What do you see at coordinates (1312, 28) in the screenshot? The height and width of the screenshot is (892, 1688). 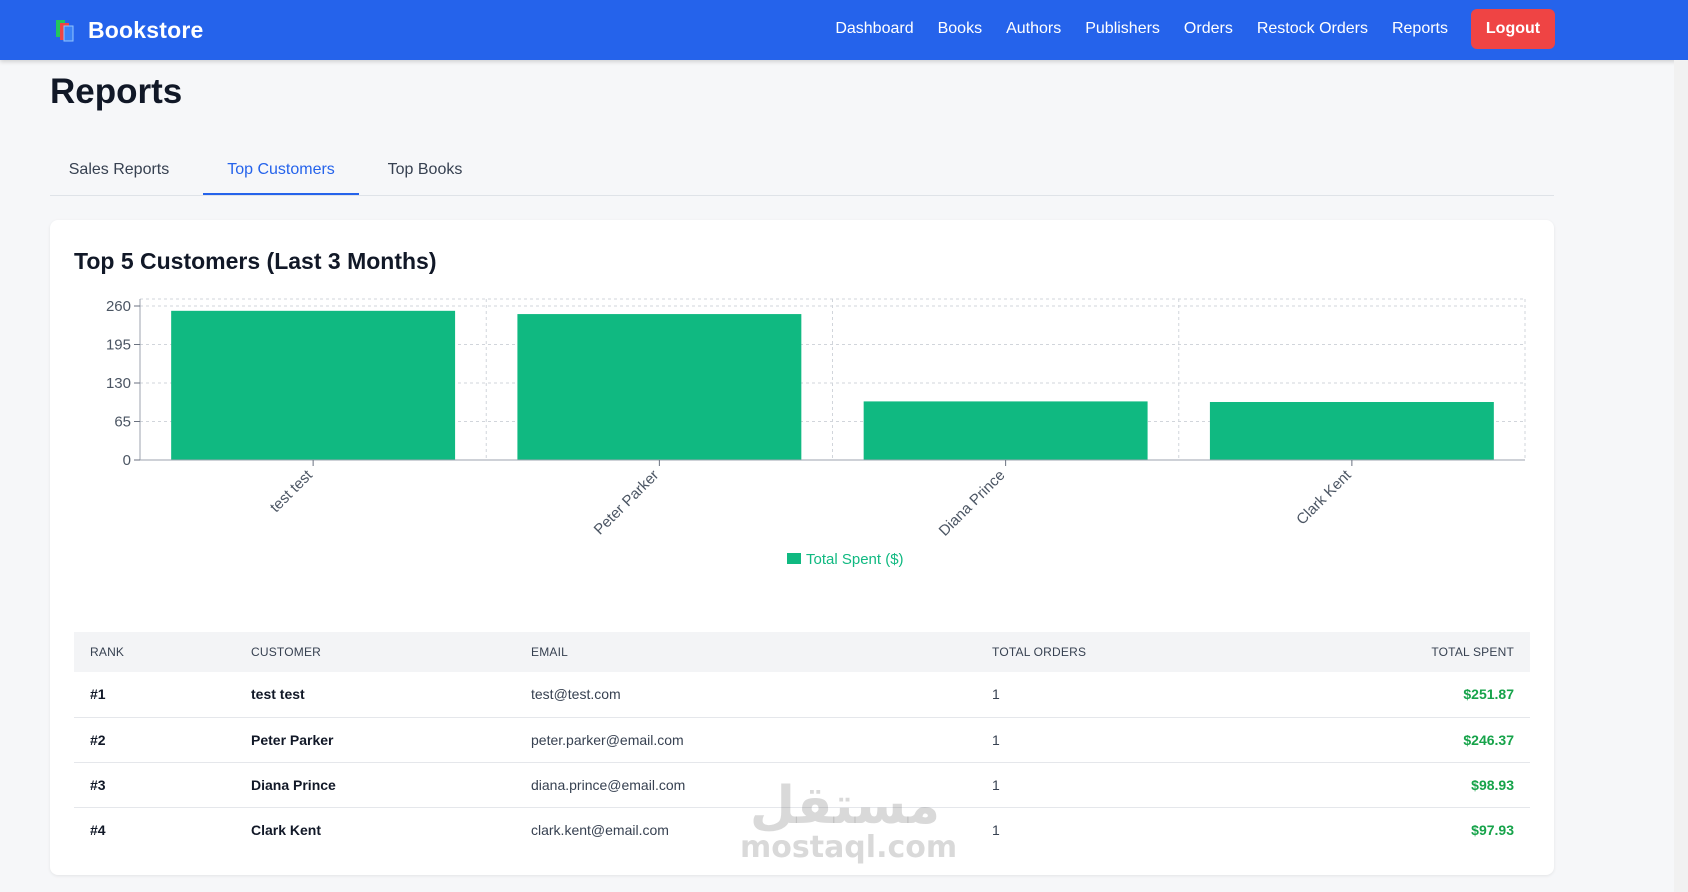 I see `nav-link-restock-orders: Restock Orders` at bounding box center [1312, 28].